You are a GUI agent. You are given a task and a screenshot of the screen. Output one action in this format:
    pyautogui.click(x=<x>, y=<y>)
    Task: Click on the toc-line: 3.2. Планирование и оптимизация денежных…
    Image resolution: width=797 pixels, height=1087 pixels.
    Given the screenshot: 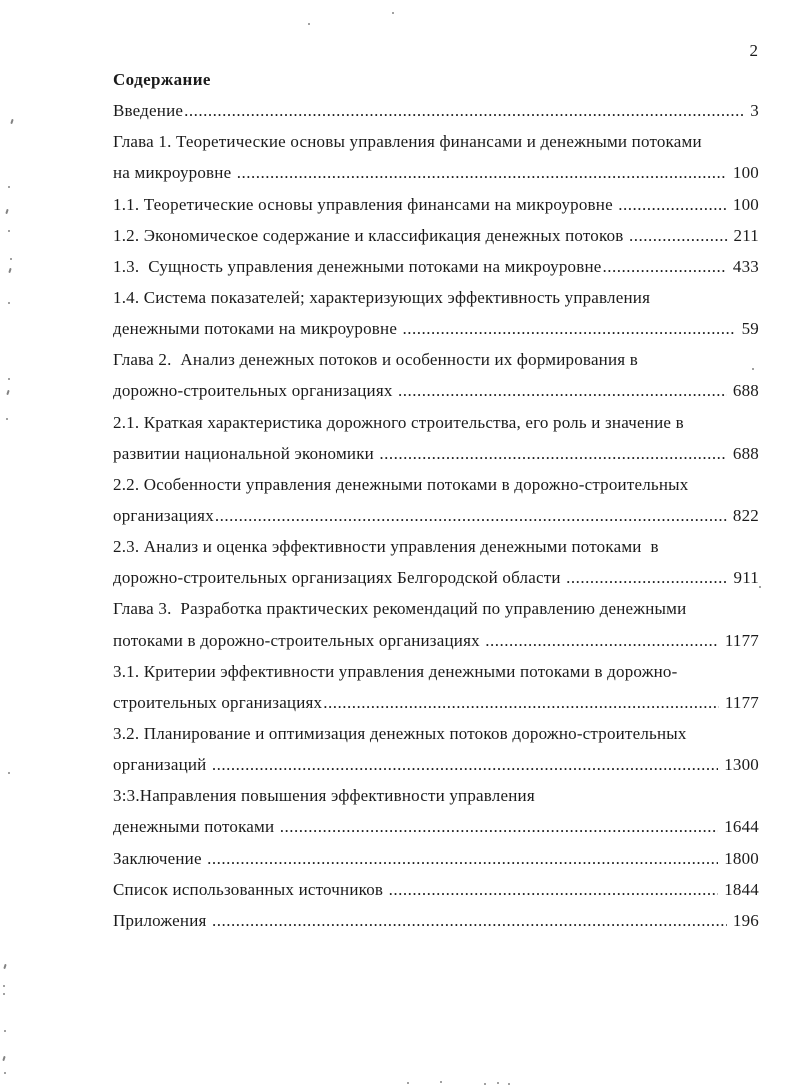 What is the action you would take?
    pyautogui.click(x=436, y=733)
    